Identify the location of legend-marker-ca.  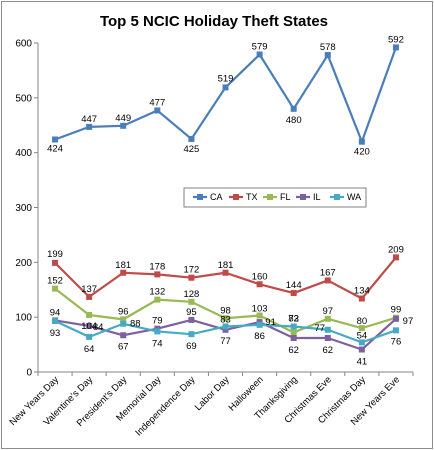
(200, 197).